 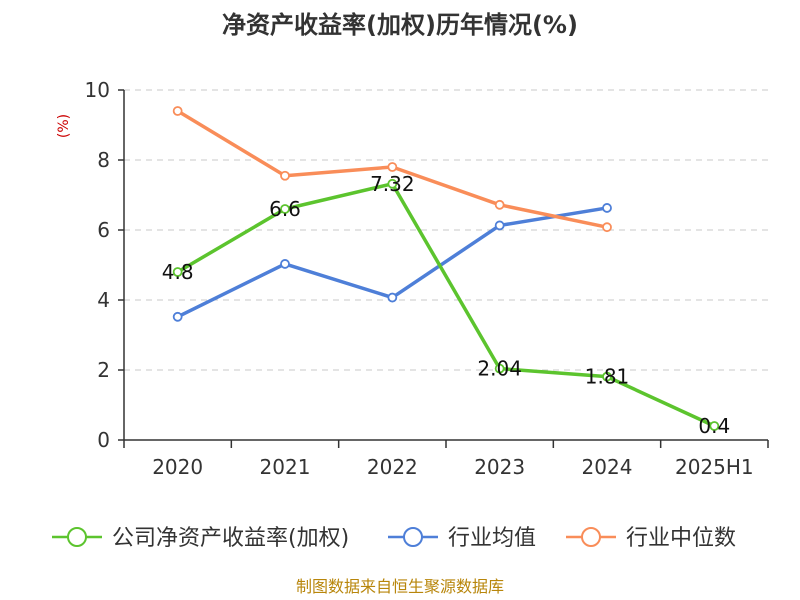 I want to click on x-tick-label: 2023, so click(x=499, y=467).